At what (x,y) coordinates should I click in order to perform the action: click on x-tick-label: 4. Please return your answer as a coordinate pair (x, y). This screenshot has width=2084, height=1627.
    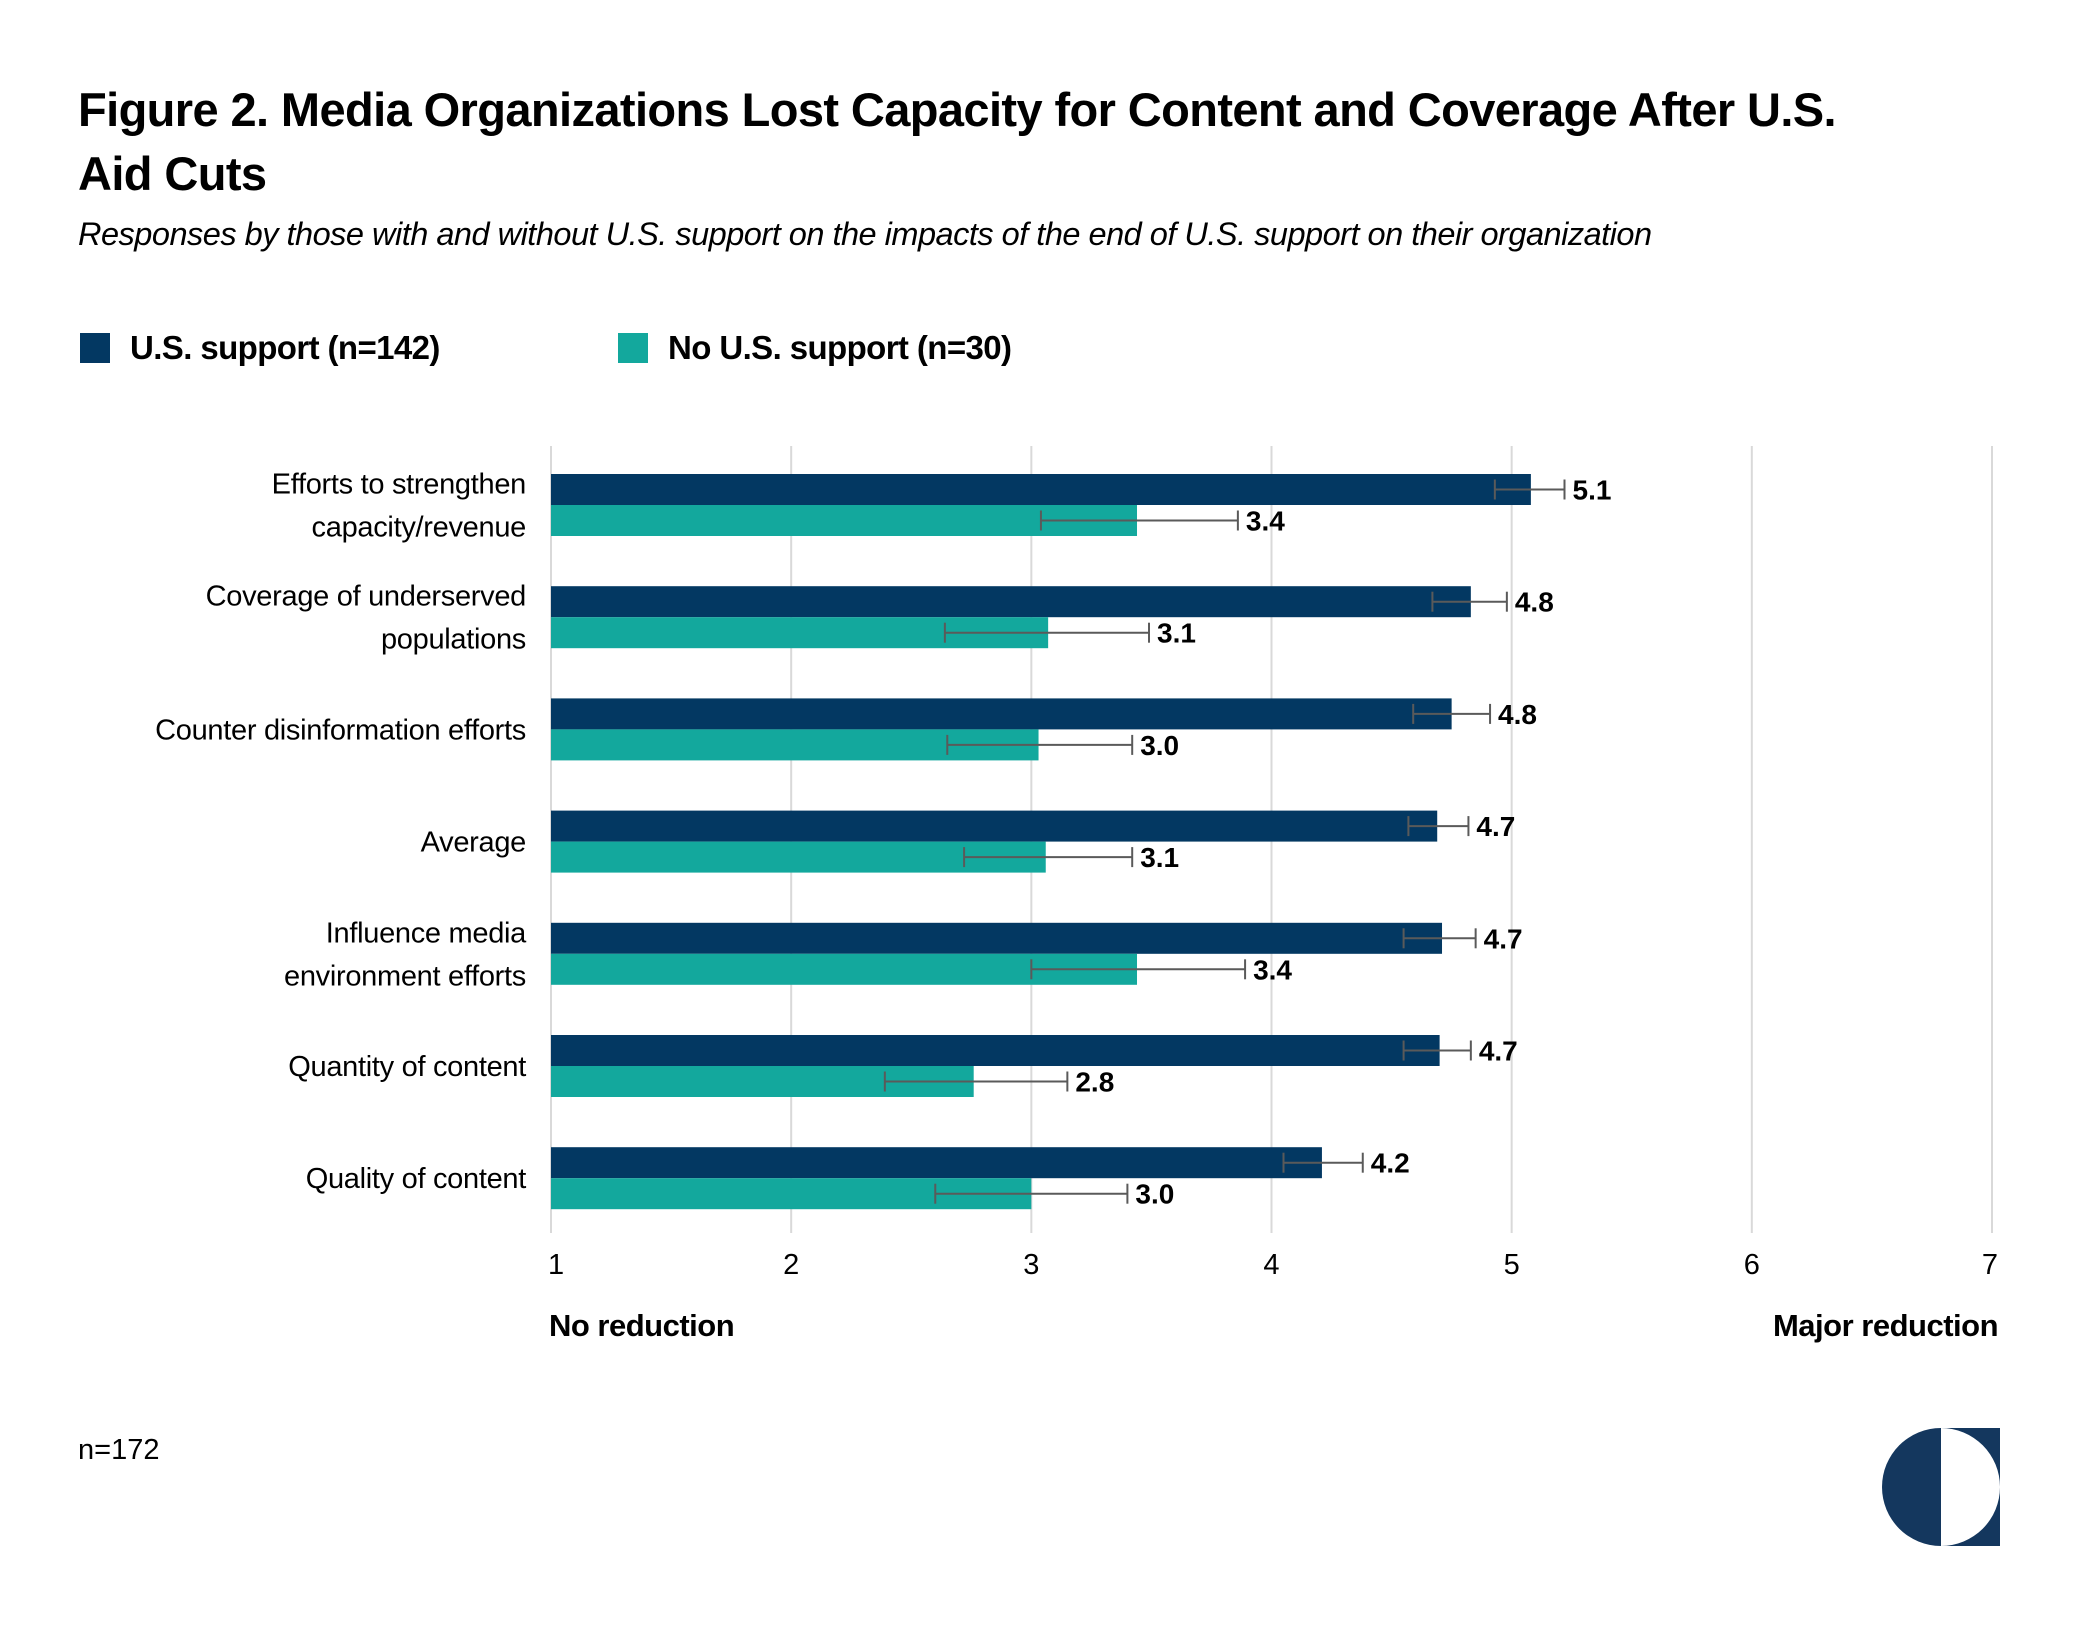
    Looking at the image, I should click on (1271, 1265).